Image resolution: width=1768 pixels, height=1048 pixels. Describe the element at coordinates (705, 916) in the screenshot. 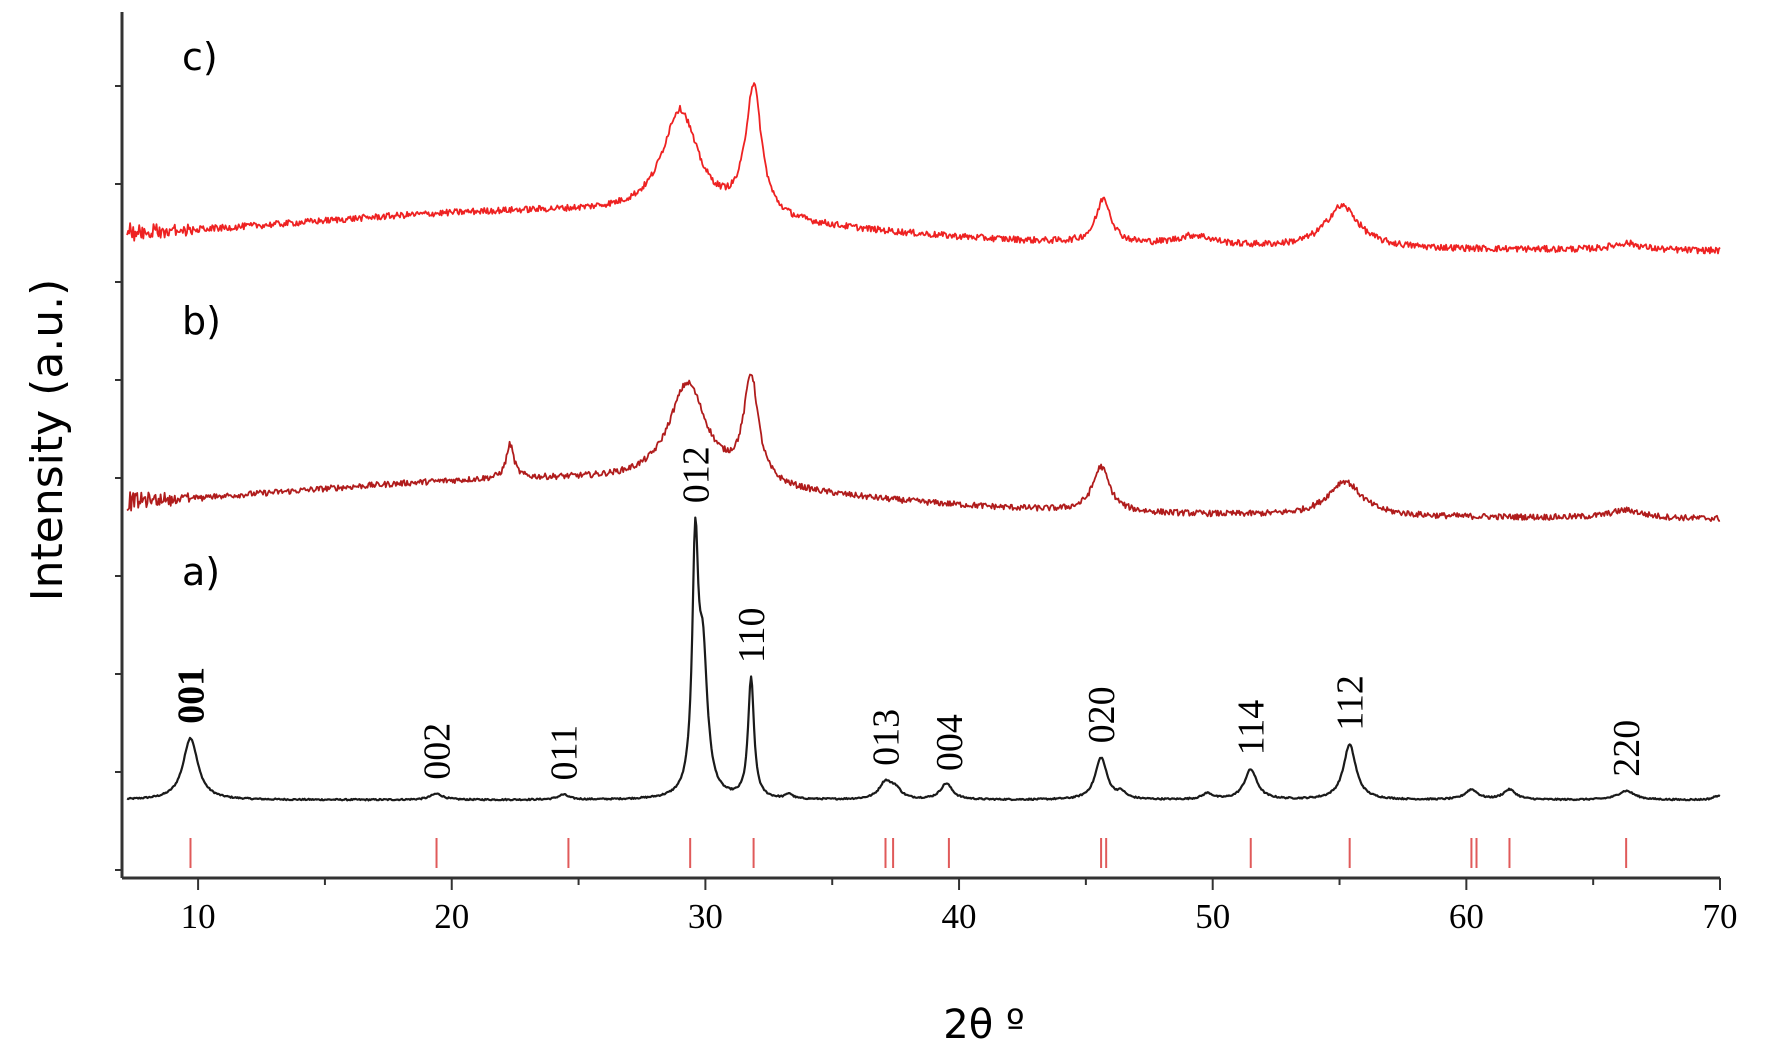

I see `x-tick-label: 30` at that location.